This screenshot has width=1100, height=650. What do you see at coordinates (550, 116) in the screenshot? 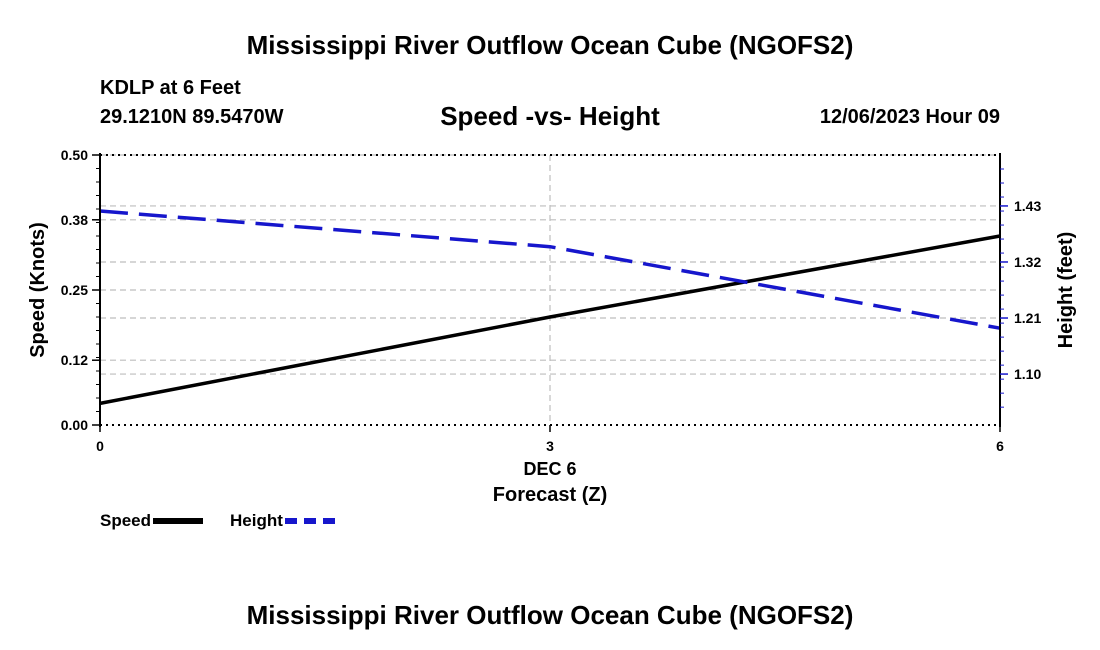
I see `chart-title: Speed -vs- Height` at bounding box center [550, 116].